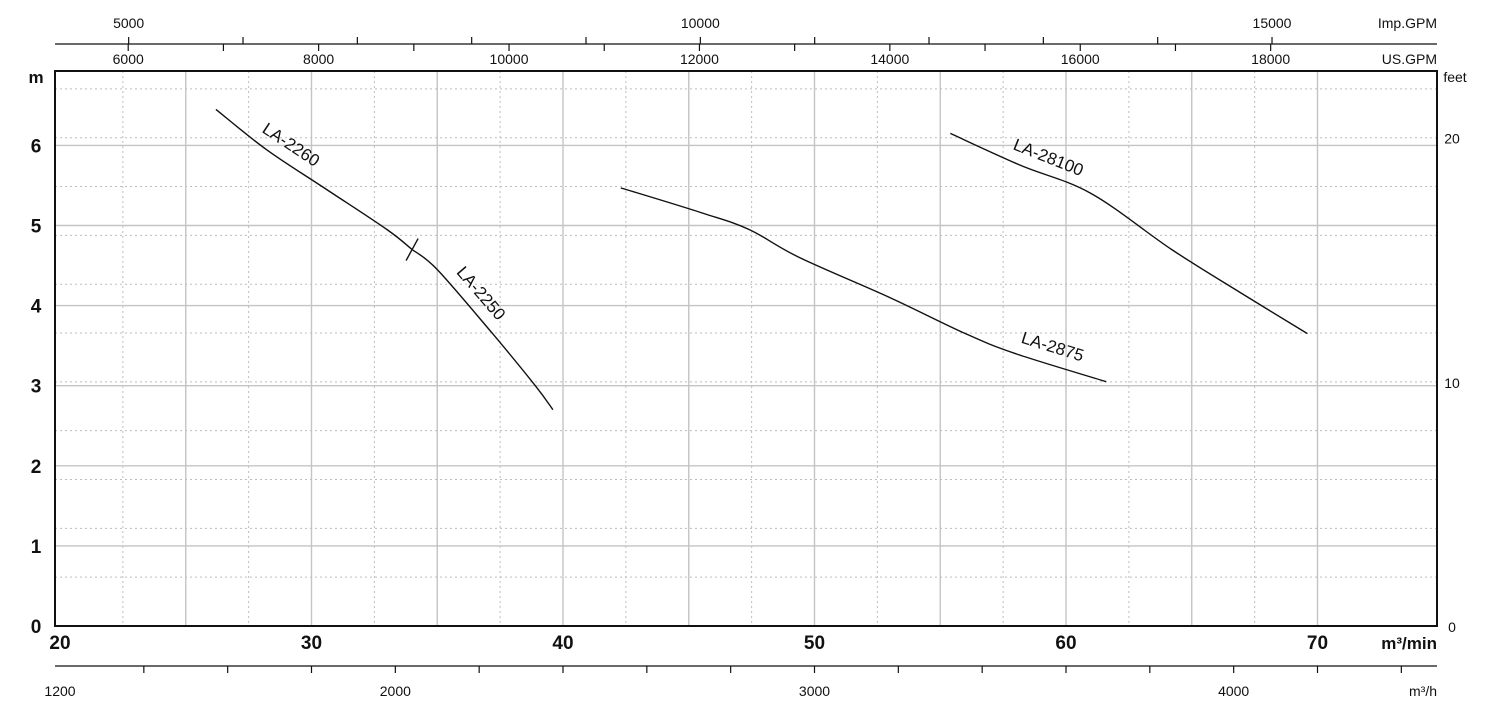 The width and height of the screenshot is (1500, 720). Describe the element at coordinates (699, 59) in the screenshot. I see `us-gpm-tick-label: 12000` at that location.